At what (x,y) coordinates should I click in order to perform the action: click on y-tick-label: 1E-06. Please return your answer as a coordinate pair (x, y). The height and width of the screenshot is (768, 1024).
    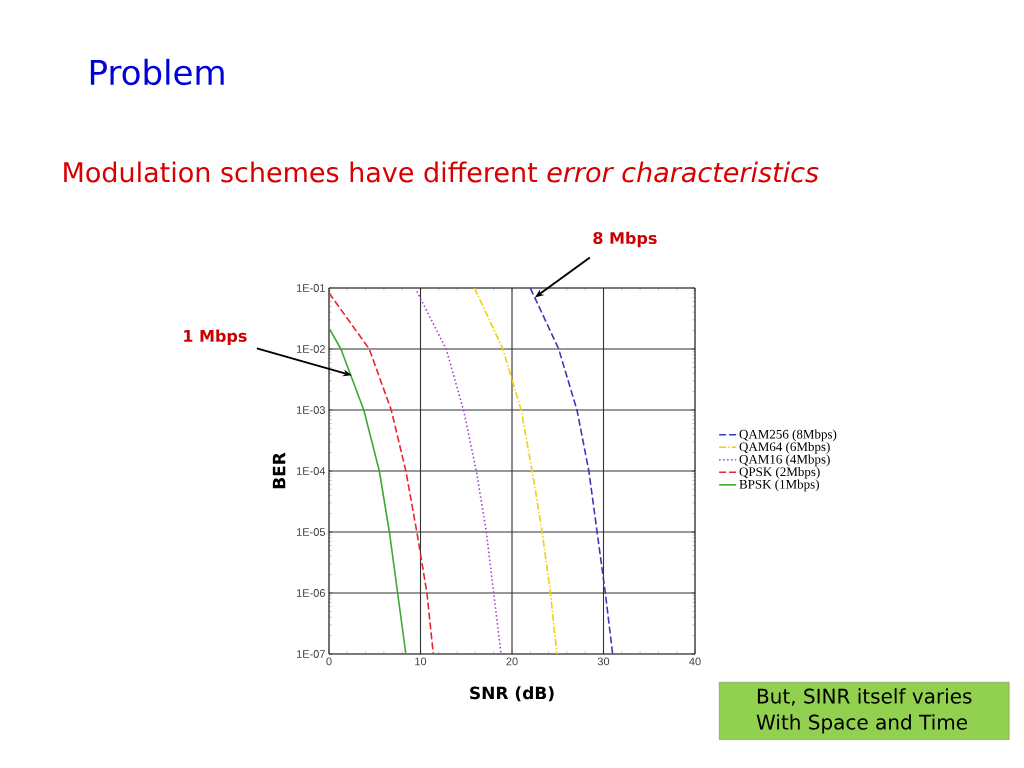
    Looking at the image, I should click on (310, 593).